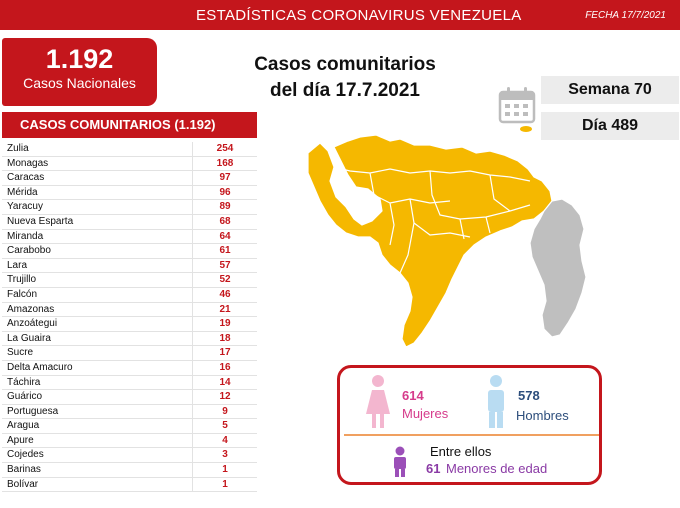 The width and height of the screenshot is (680, 508). What do you see at coordinates (558, 268) in the screenshot?
I see `map-region-east-gray` at bounding box center [558, 268].